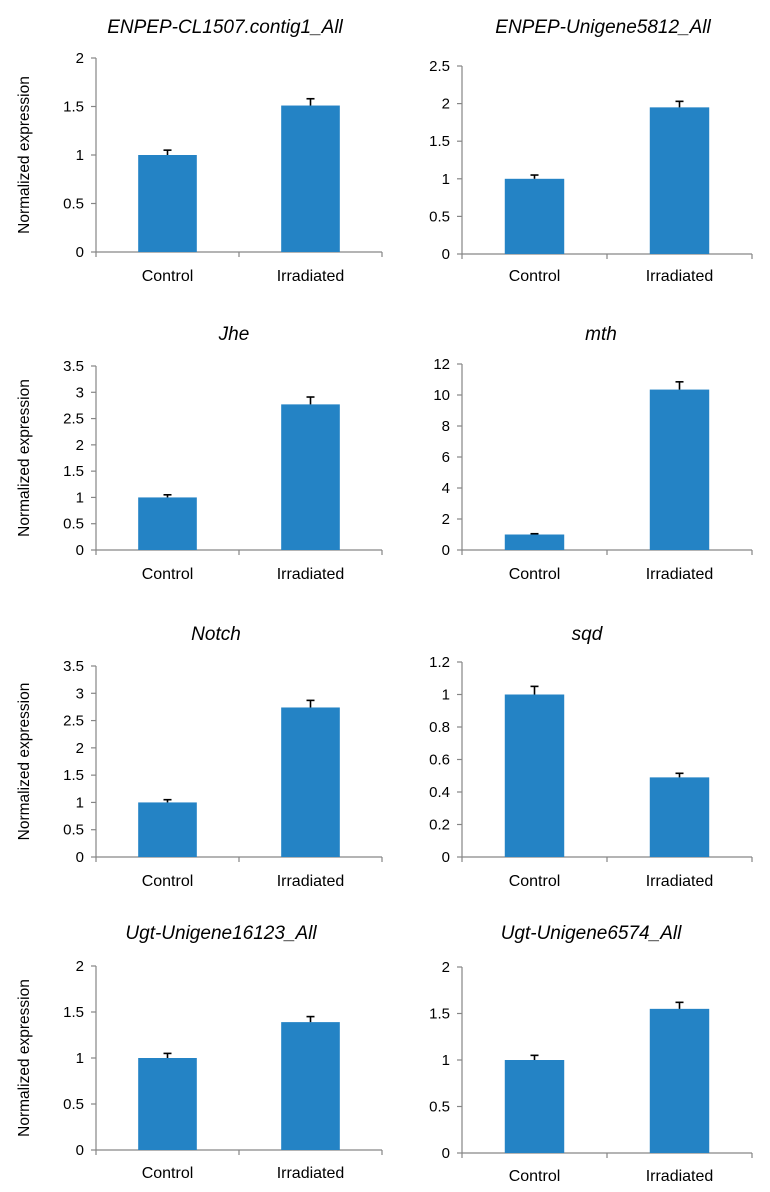 The image size is (770, 1192). Describe the element at coordinates (225, 27) in the screenshot. I see `chart-title: ENPEP-CL1507.contig1_All` at that location.